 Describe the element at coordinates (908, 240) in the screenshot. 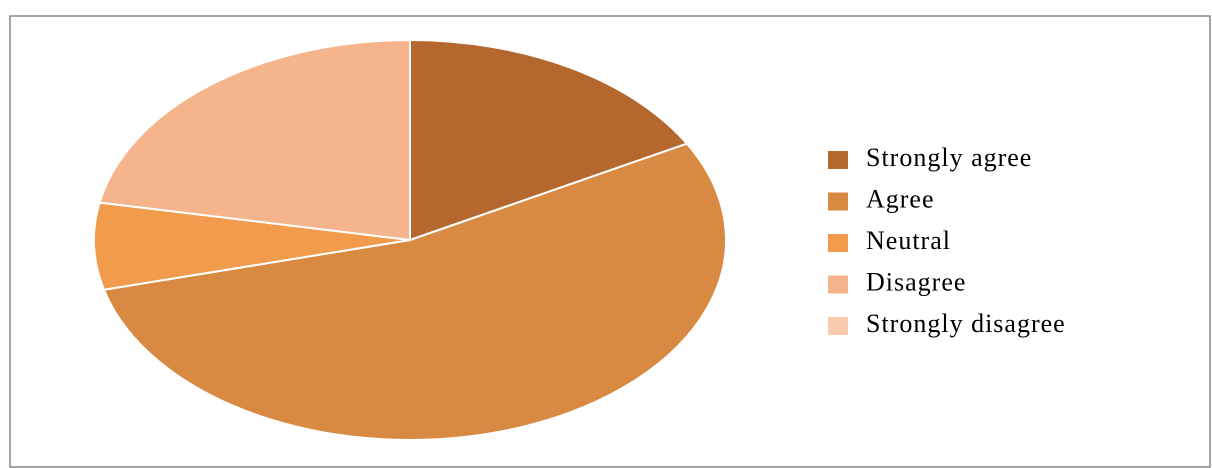

I see `legend-label: Neutral` at that location.